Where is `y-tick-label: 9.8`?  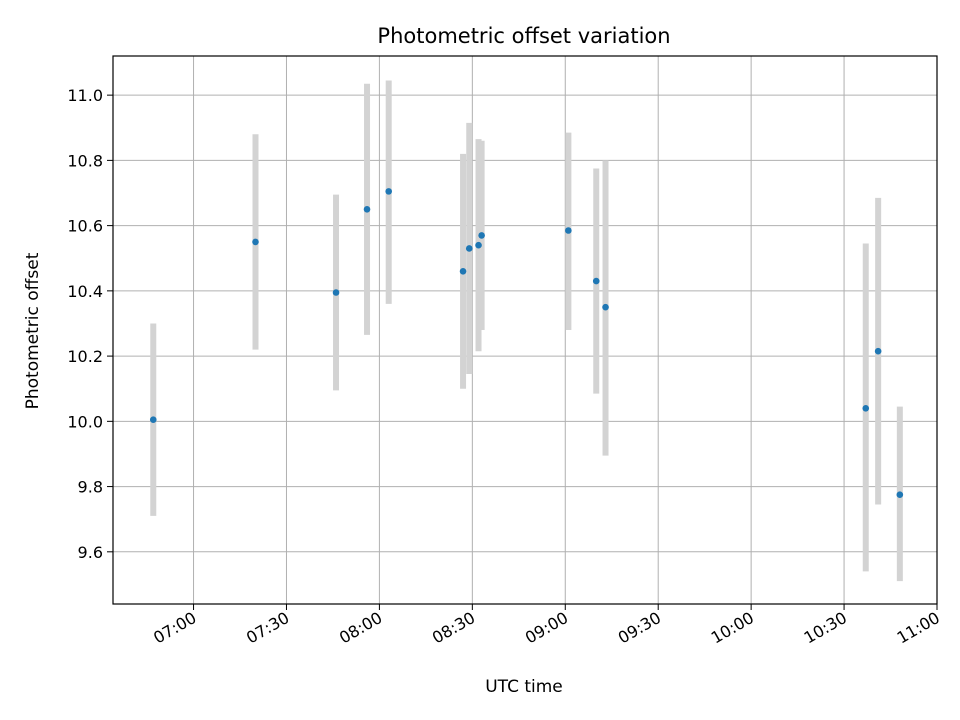 y-tick-label: 9.8 is located at coordinates (90, 487).